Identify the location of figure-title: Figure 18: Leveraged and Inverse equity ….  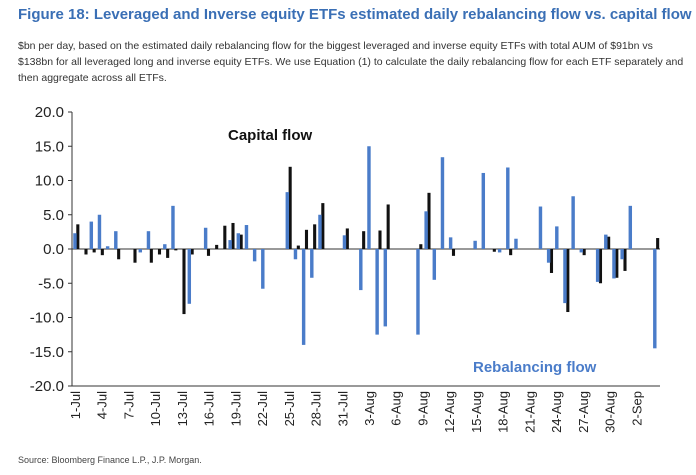
(355, 14).